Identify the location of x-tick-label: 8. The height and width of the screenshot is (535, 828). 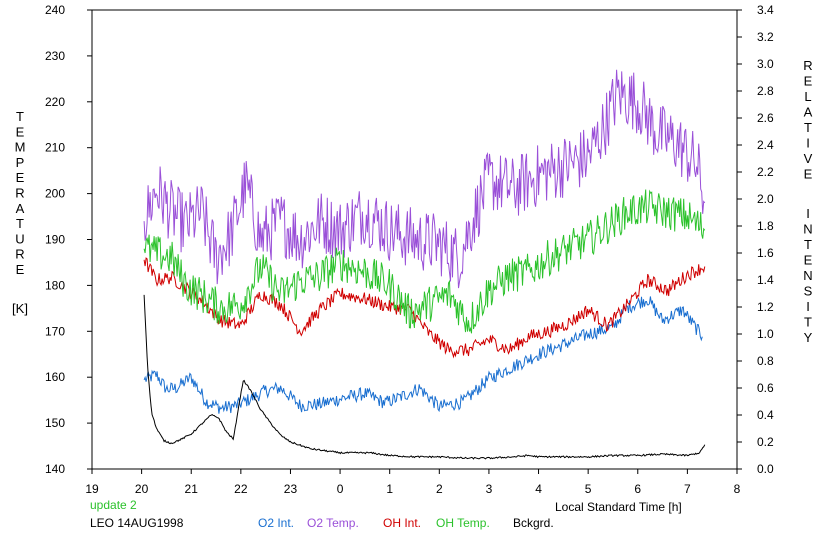
(737, 489).